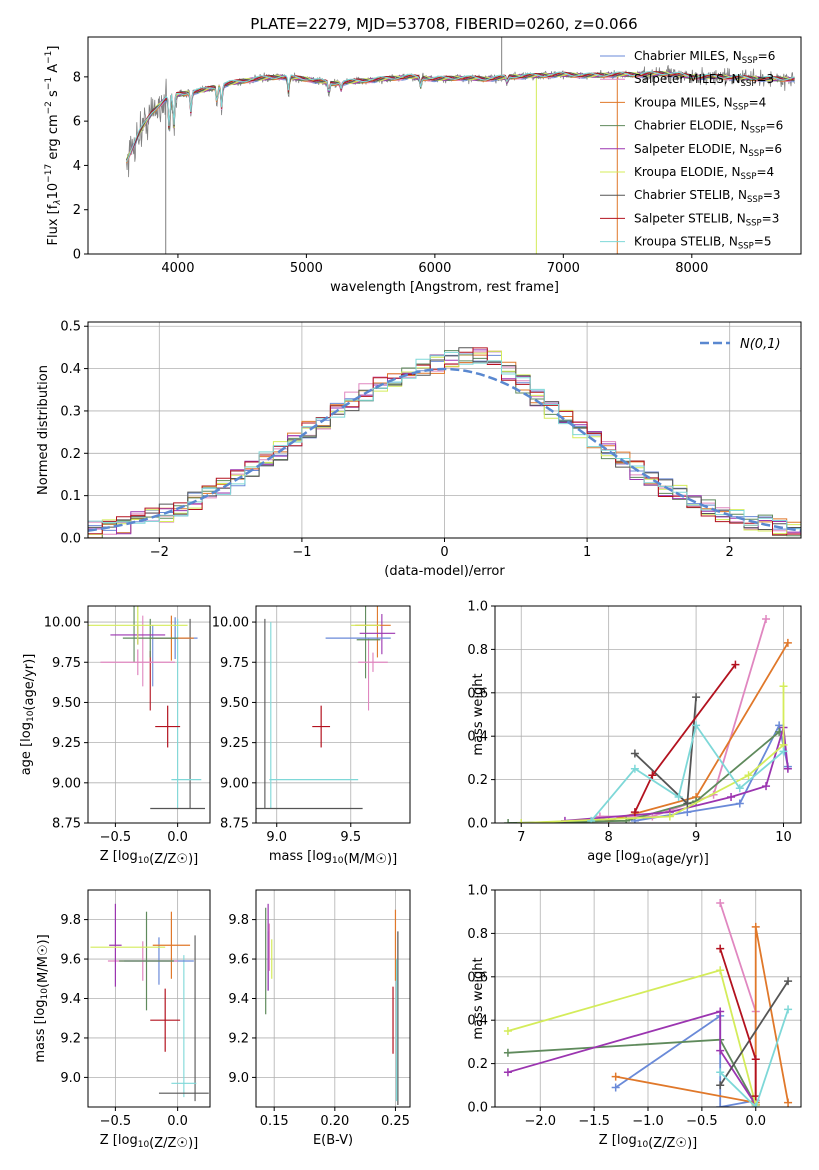 The height and width of the screenshot is (1170, 819). I want to click on histogram-kroupa-stelib, so click(444, 440).